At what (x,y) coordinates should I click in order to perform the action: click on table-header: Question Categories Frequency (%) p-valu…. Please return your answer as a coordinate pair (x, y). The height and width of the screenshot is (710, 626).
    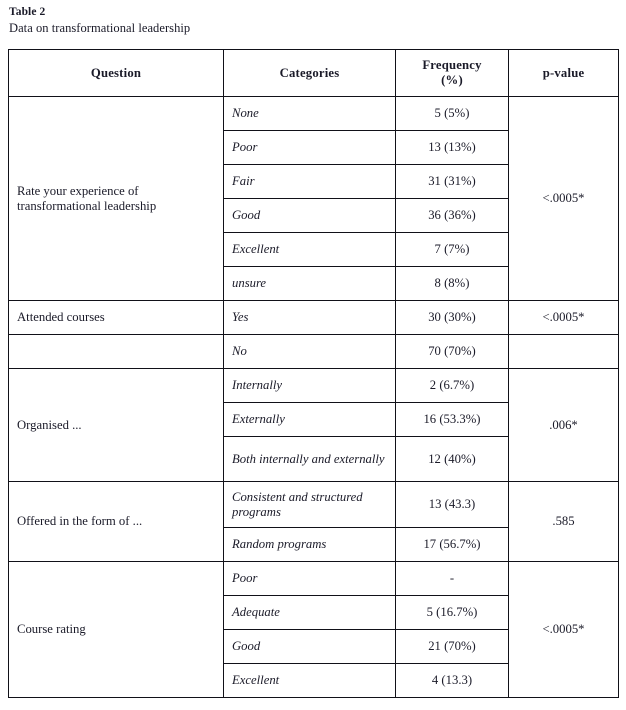
    Looking at the image, I should click on (313, 73).